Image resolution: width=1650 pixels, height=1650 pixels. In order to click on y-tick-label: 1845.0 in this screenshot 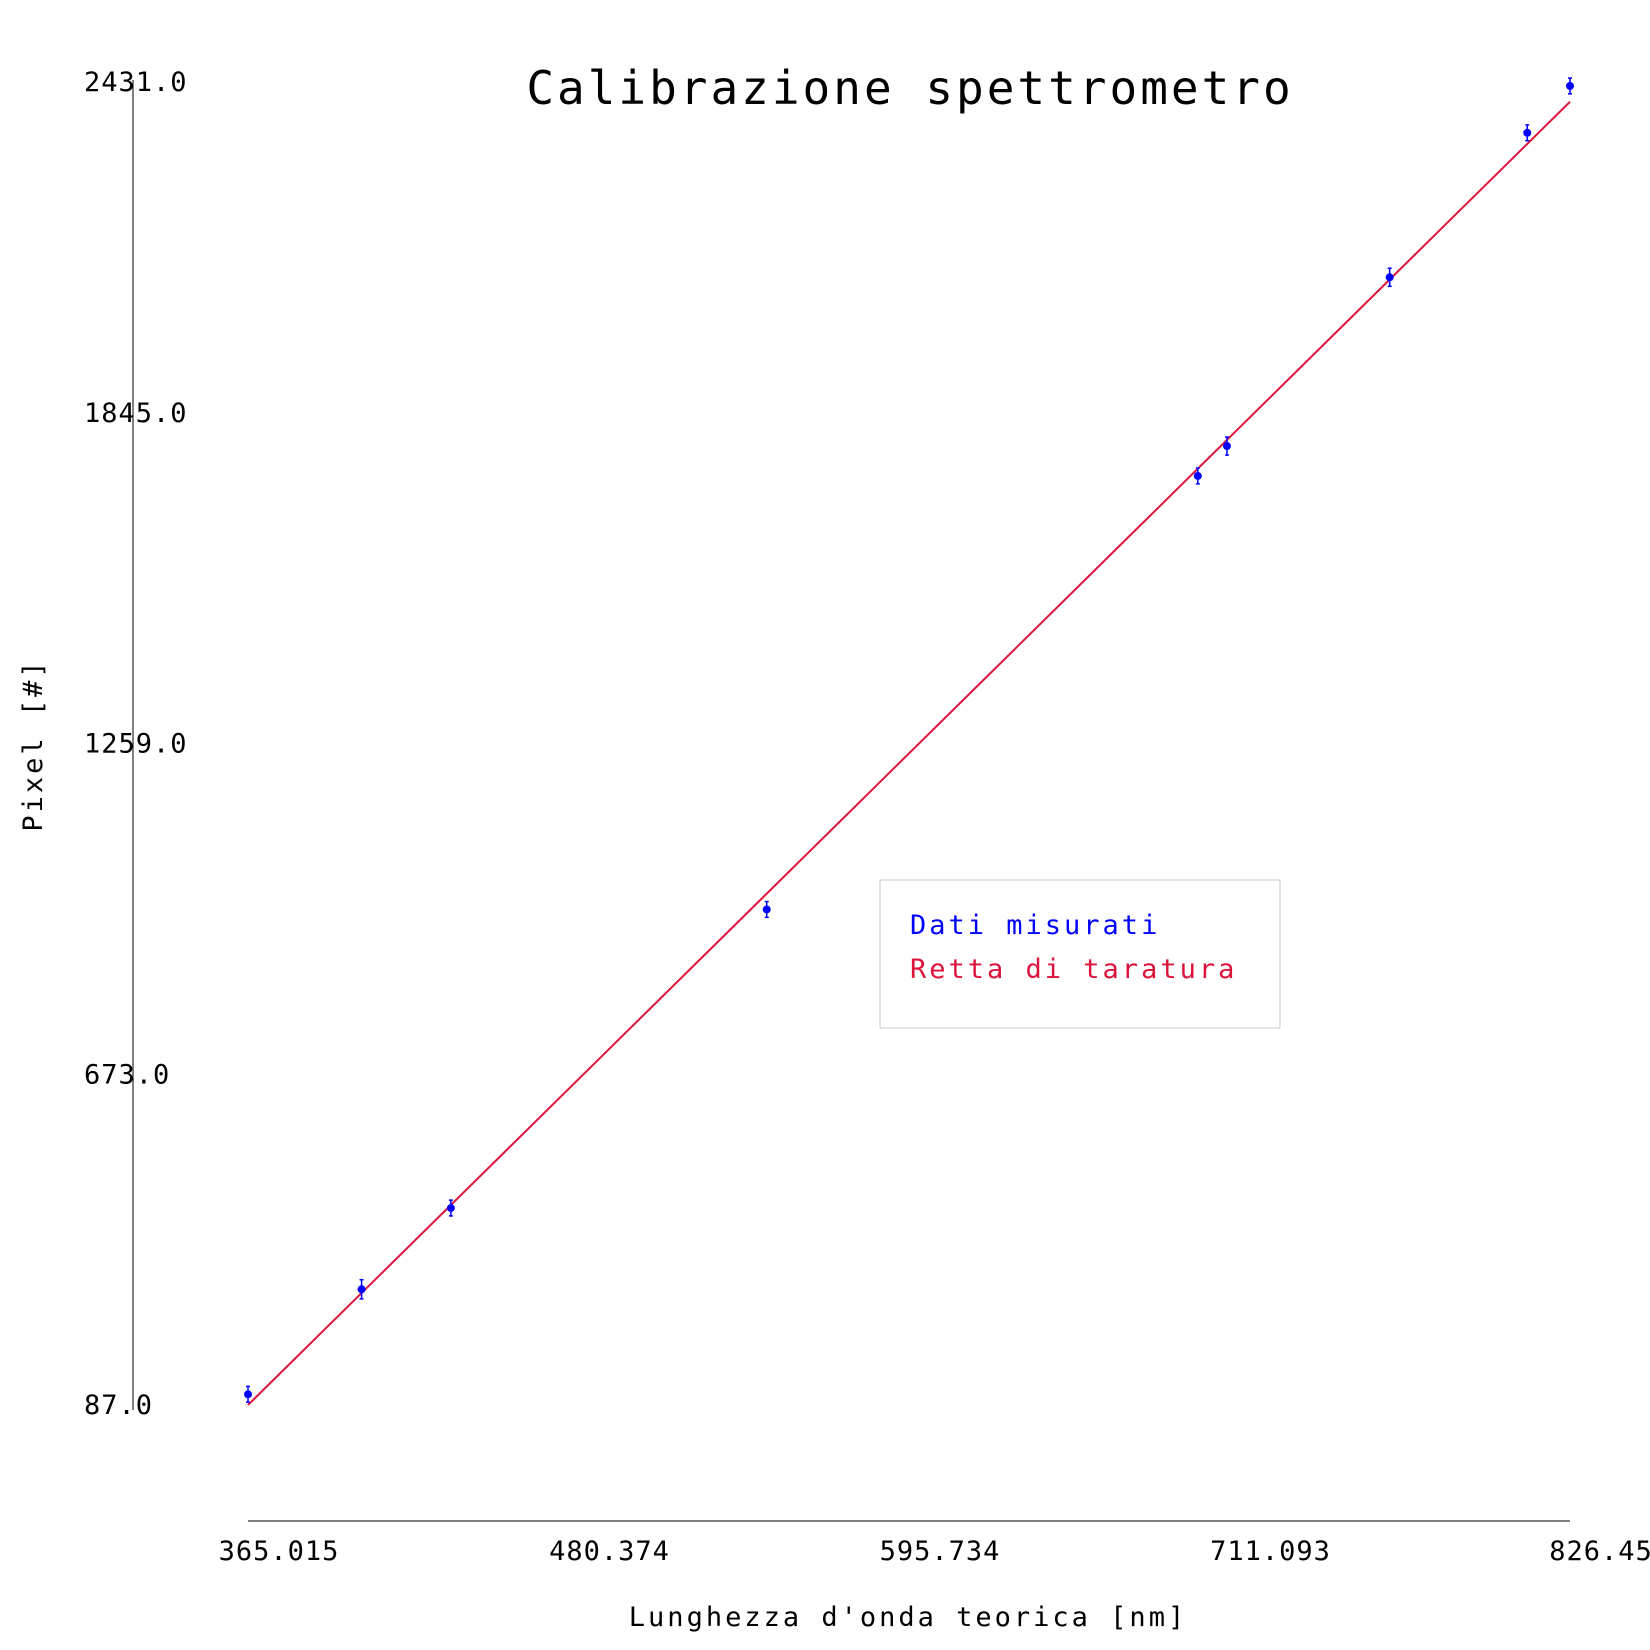, I will do `click(136, 413)`.